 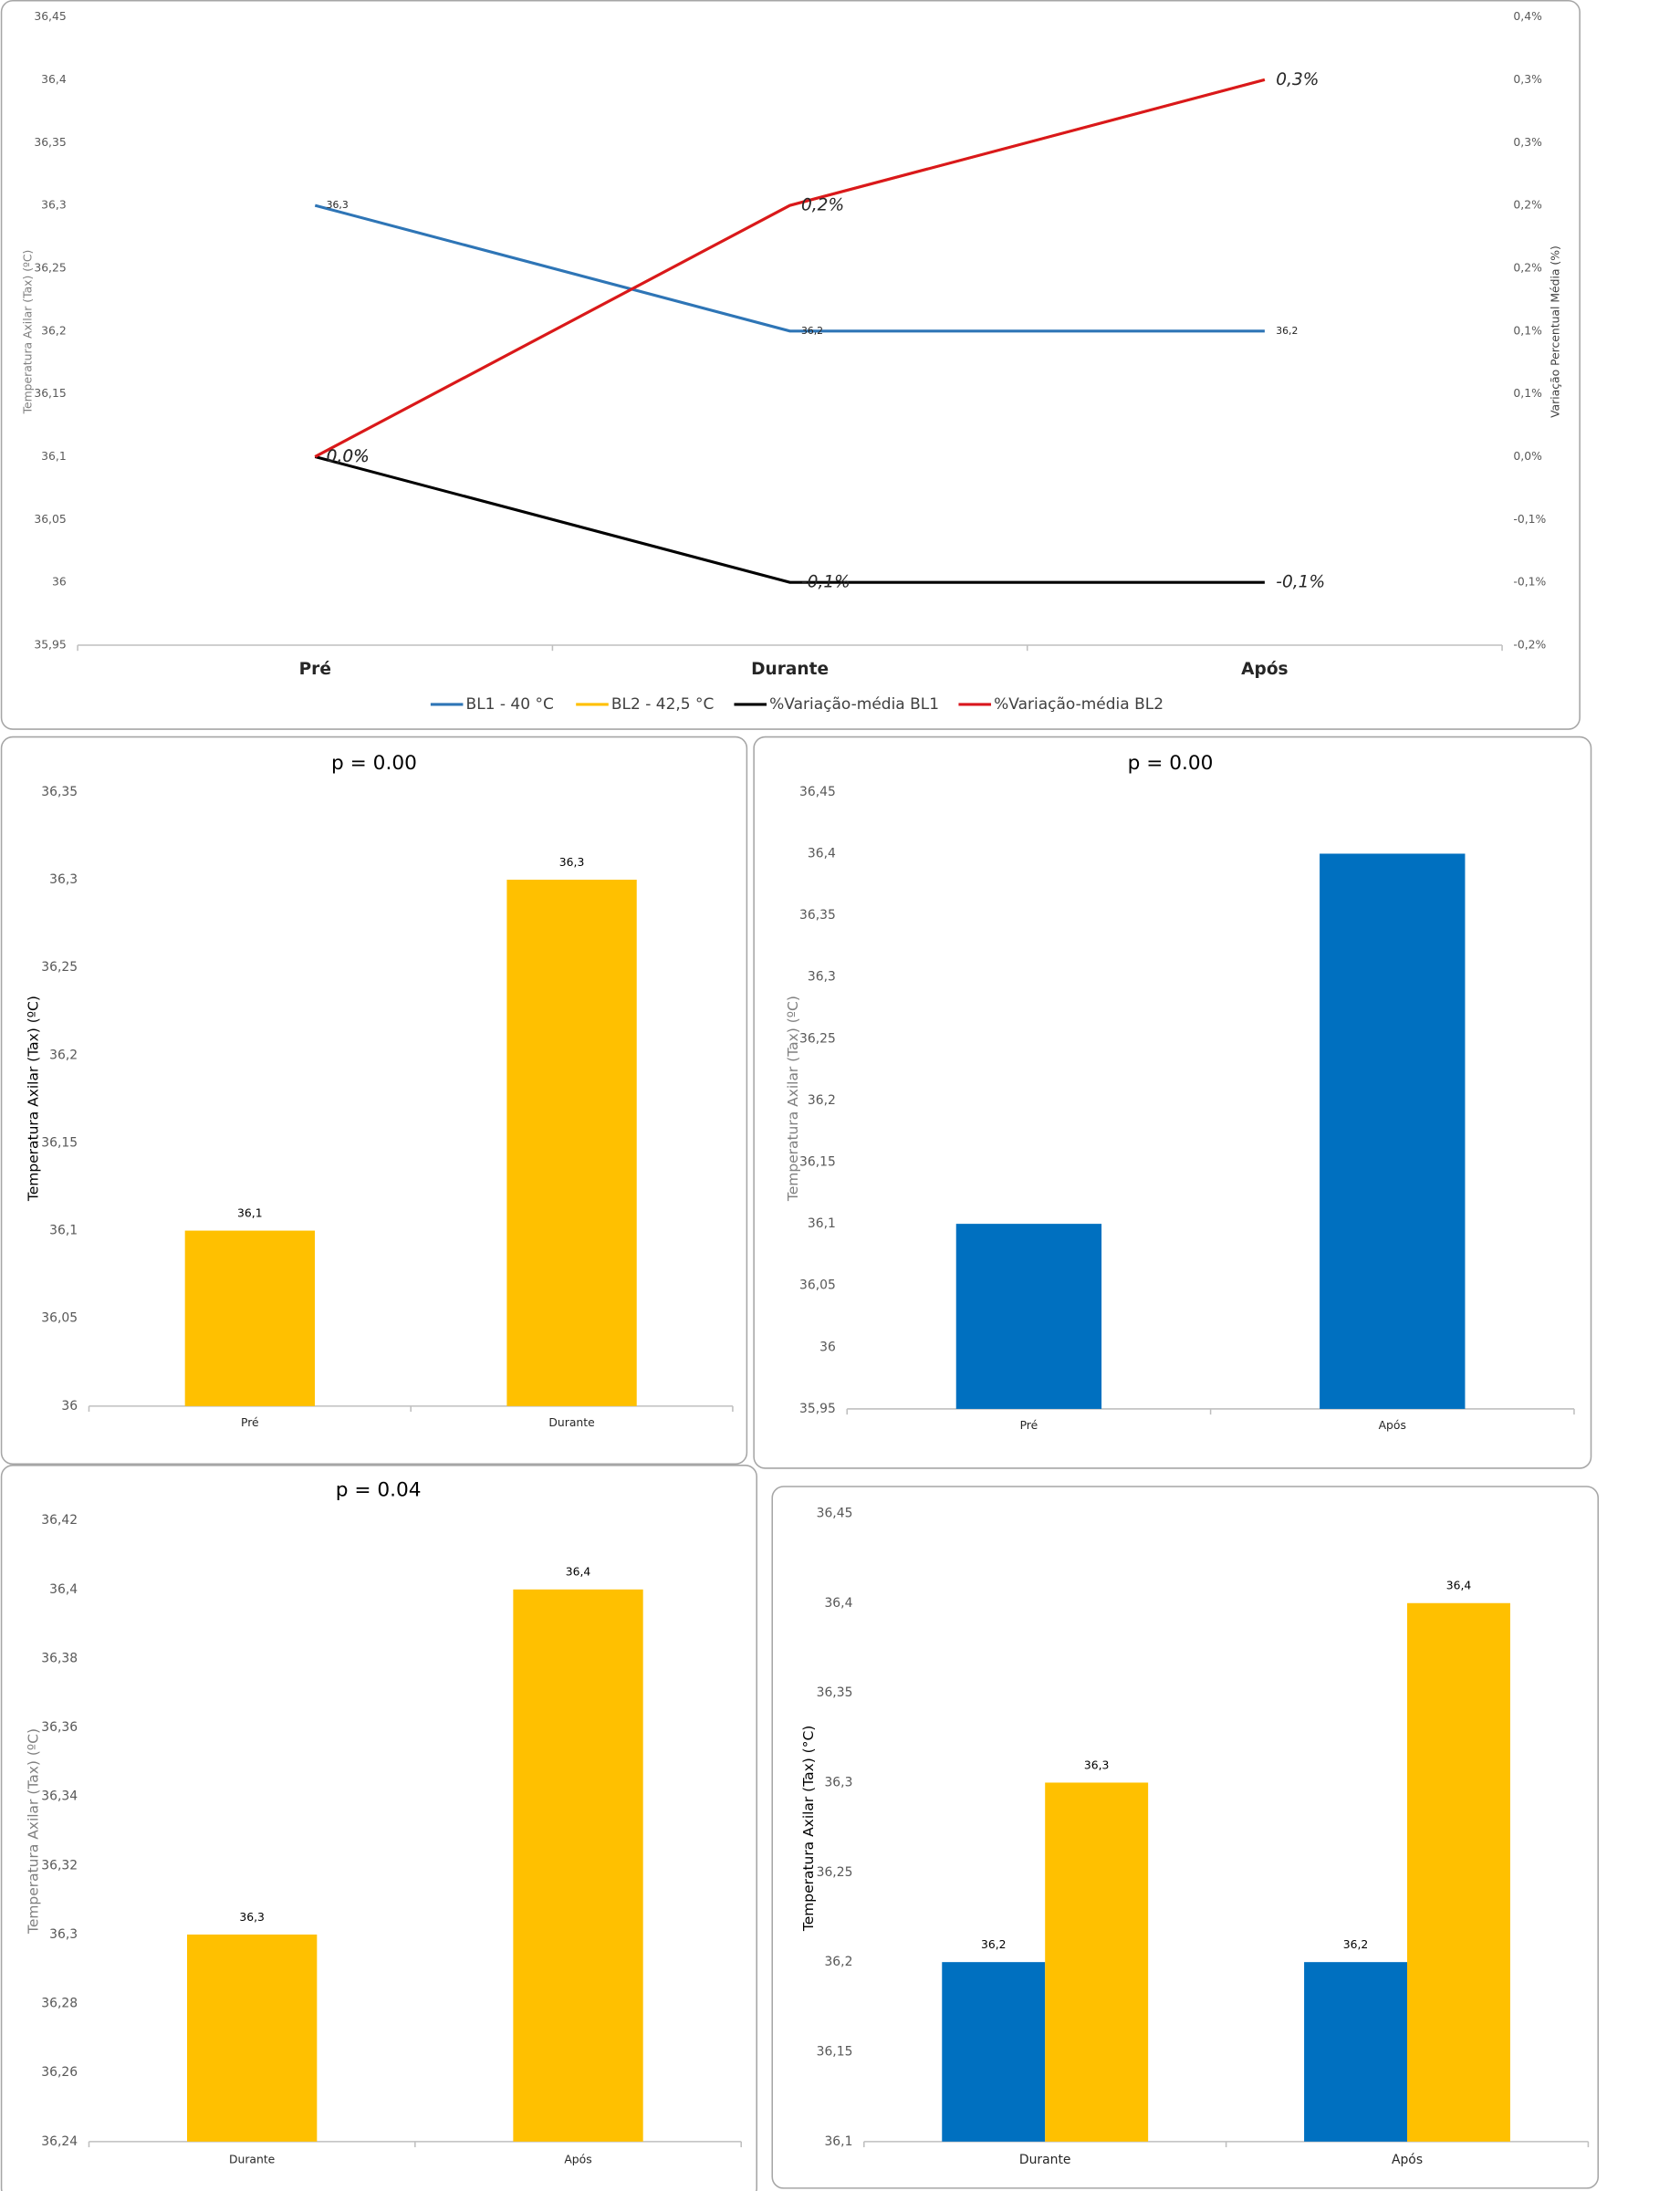 I want to click on y2-tick-label: 0,4%, so click(x=1528, y=16).